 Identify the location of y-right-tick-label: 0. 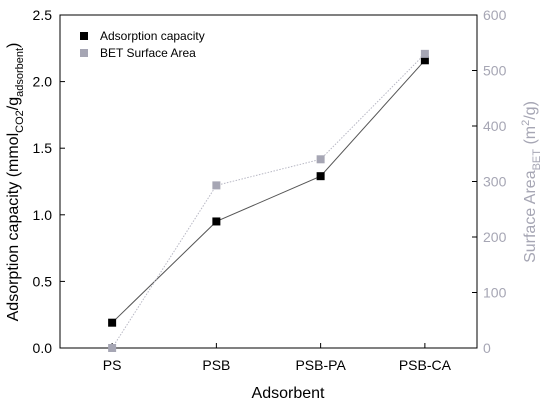
(487, 348).